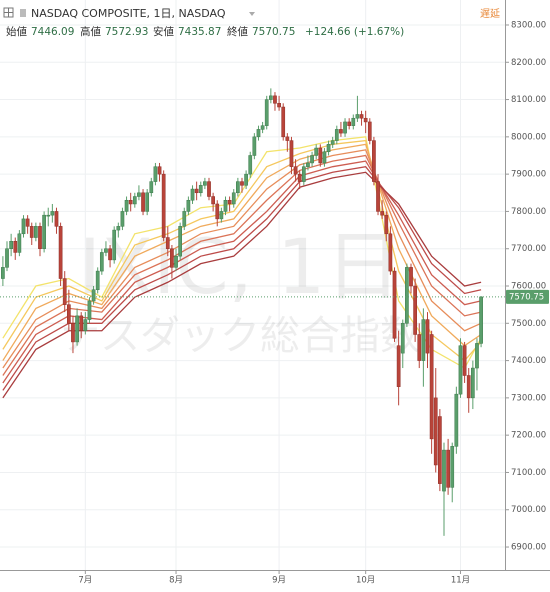 The image size is (550, 592). Describe the element at coordinates (90, 31) in the screenshot. I see `ohlc-label: 高値` at that location.